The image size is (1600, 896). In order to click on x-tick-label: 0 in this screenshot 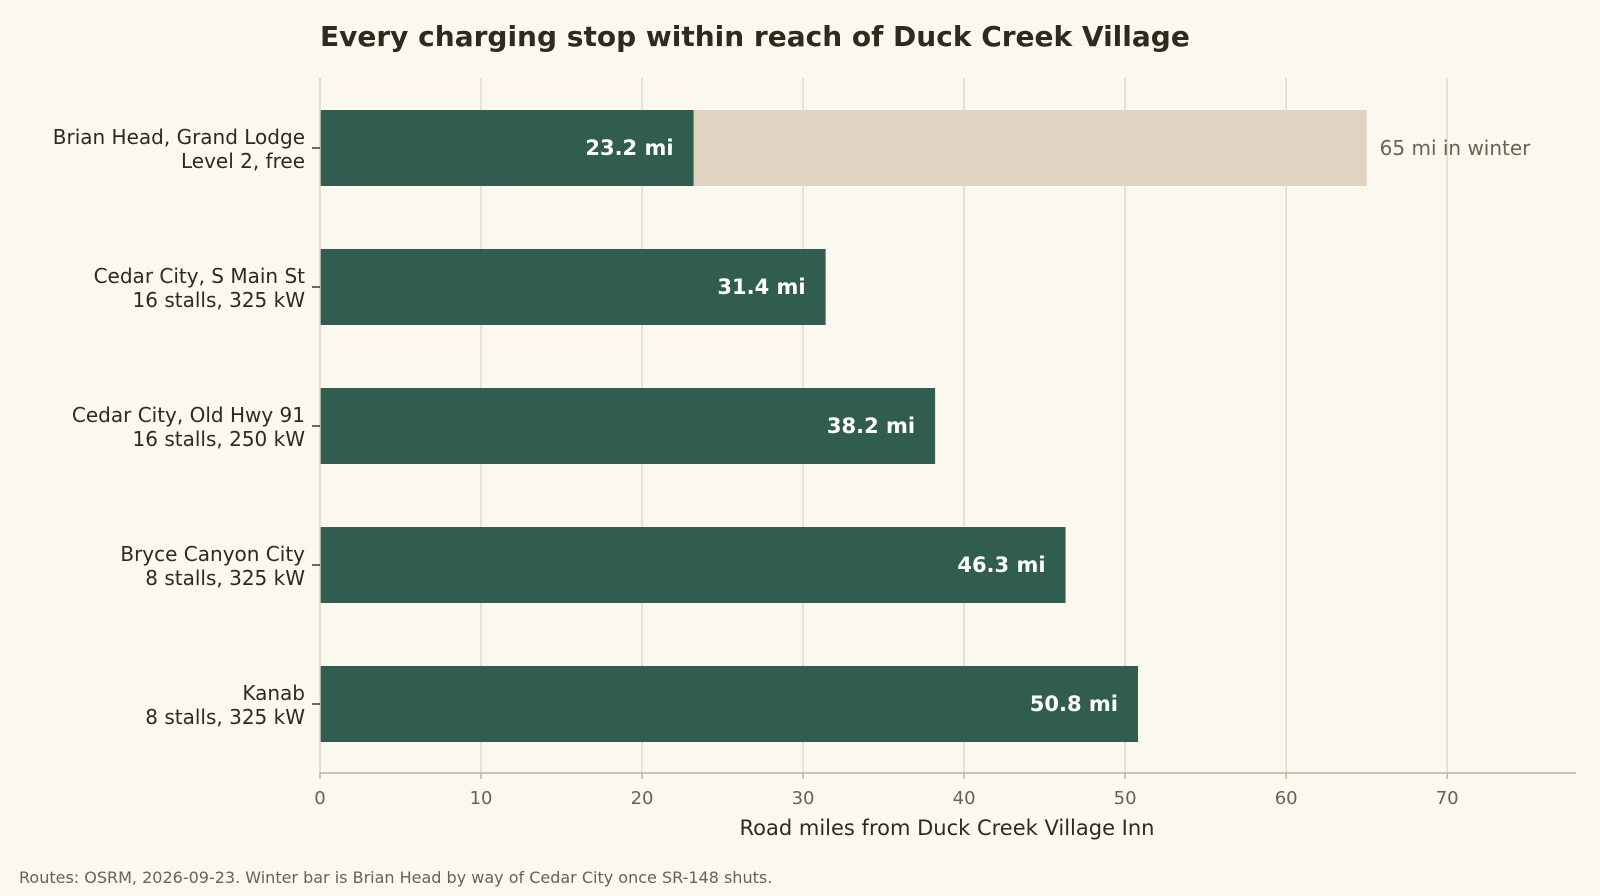, I will do `click(319, 798)`.